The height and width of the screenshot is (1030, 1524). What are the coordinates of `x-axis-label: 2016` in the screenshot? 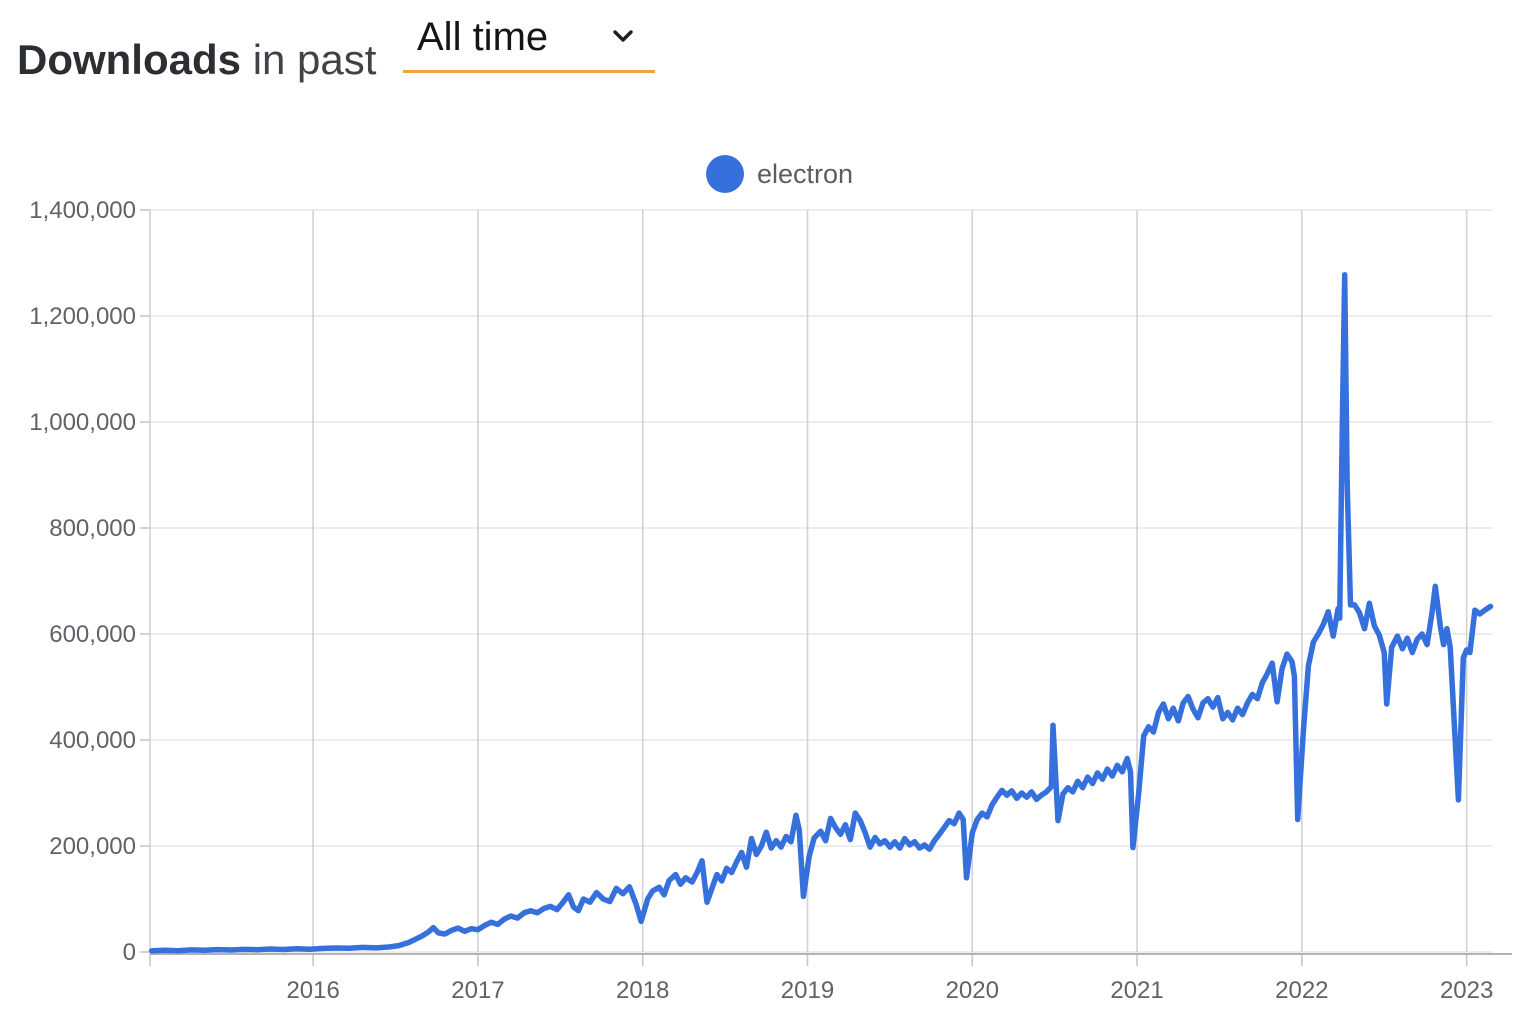 It's located at (312, 990).